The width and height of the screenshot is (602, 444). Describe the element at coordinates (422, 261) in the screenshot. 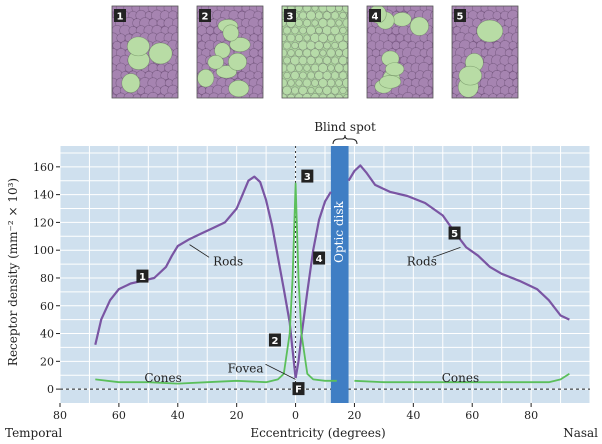

I see `annotation-rods: Rods` at that location.